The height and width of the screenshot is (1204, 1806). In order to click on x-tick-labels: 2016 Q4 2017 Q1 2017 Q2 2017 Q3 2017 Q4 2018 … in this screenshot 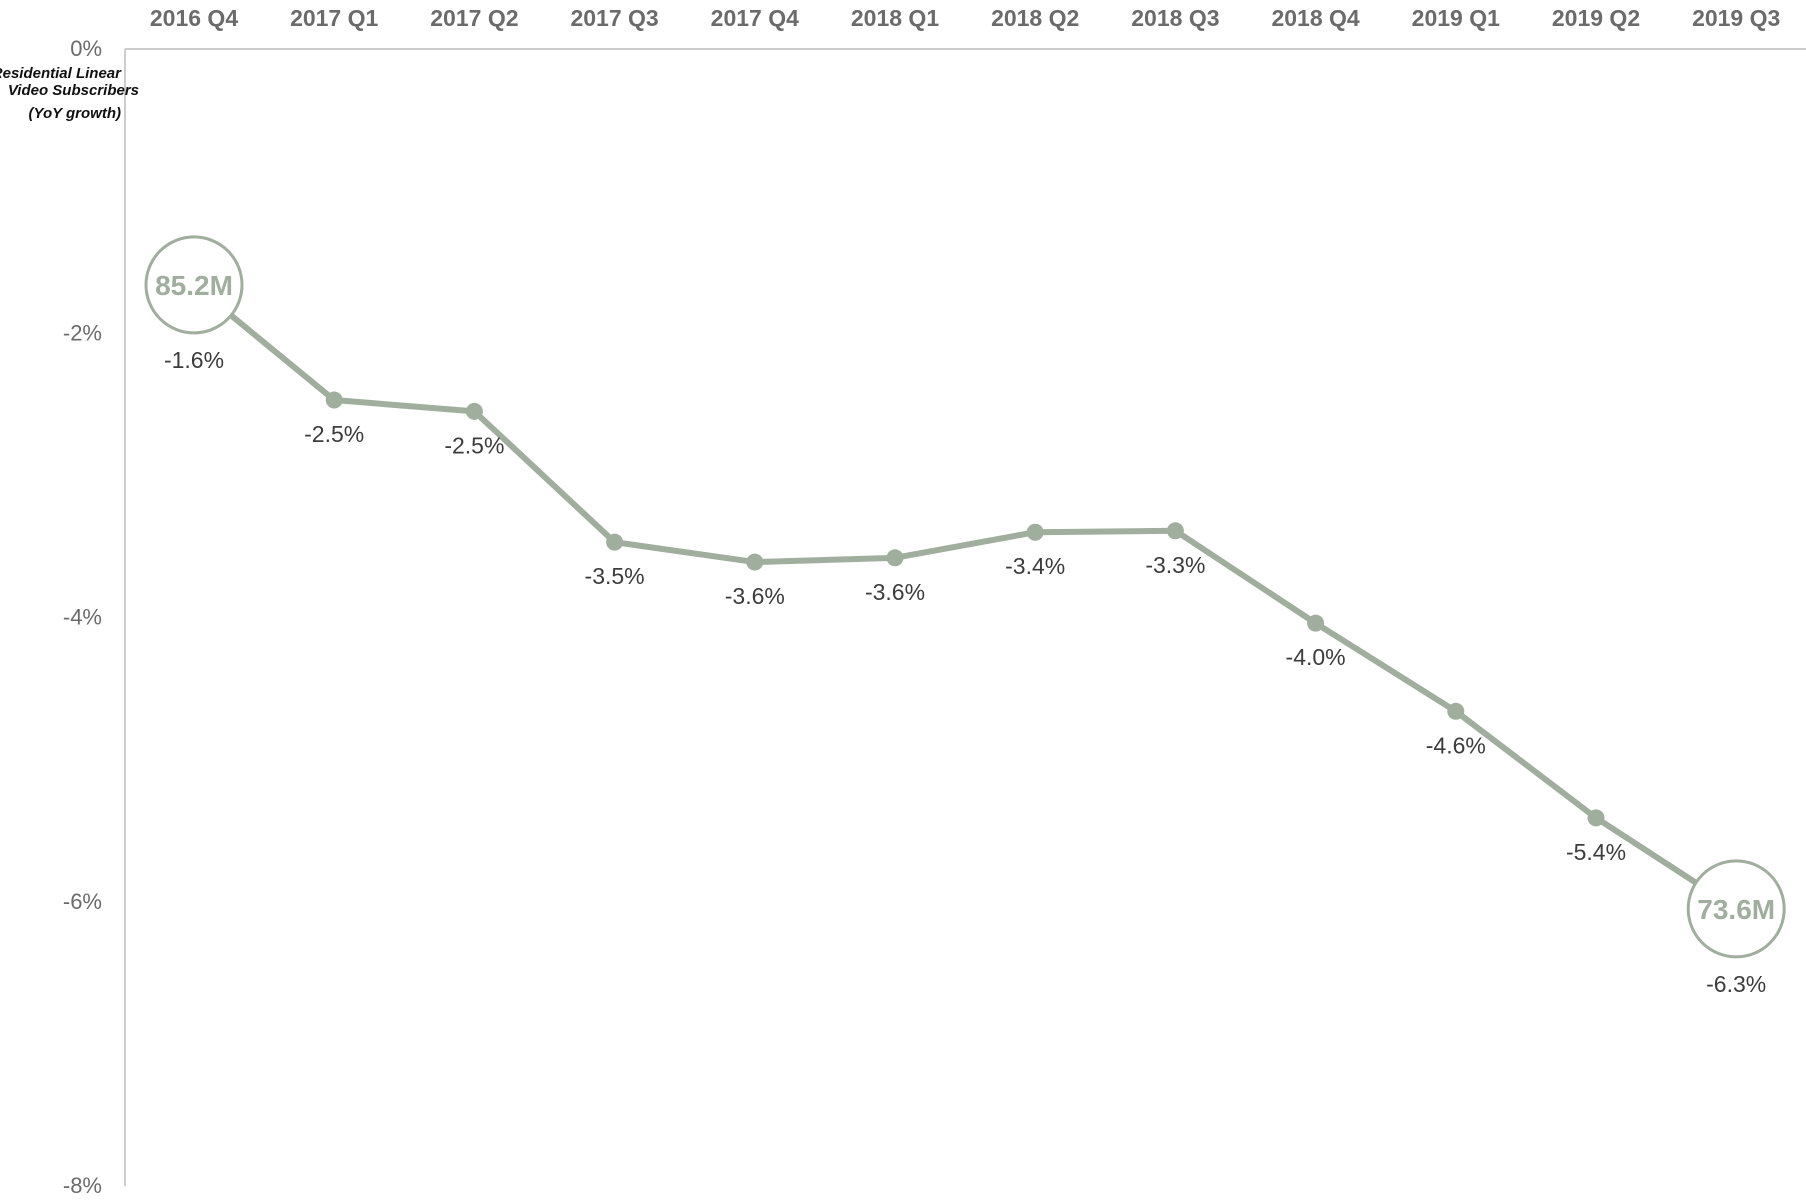, I will do `click(965, 18)`.